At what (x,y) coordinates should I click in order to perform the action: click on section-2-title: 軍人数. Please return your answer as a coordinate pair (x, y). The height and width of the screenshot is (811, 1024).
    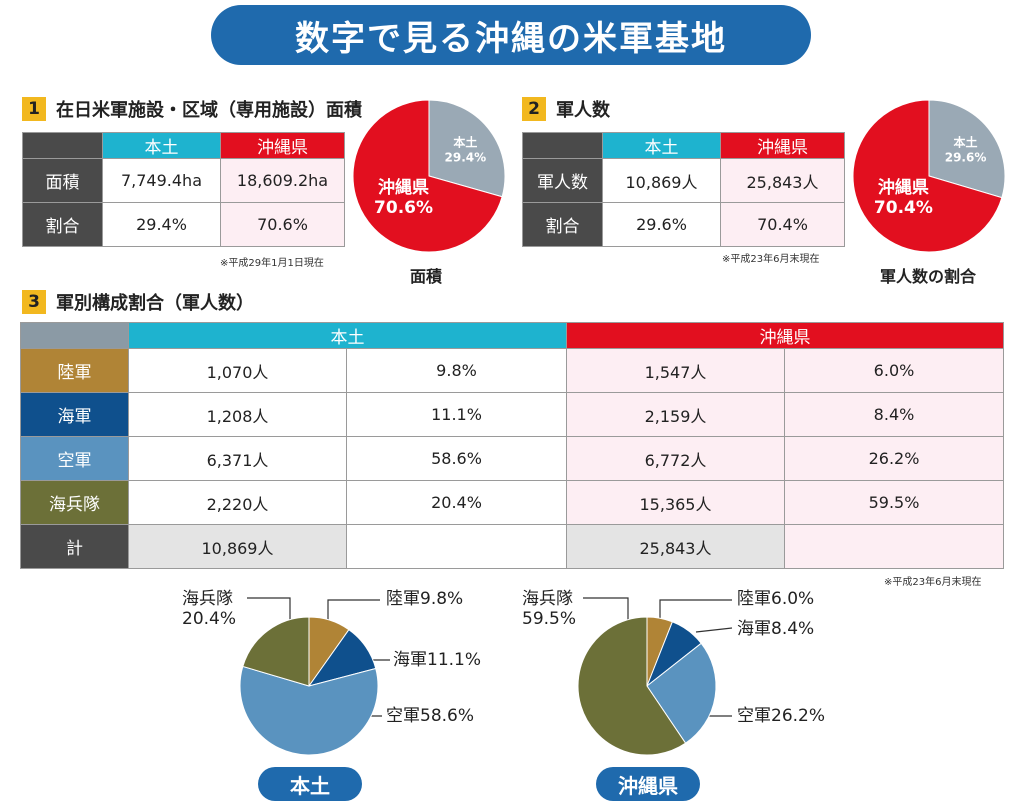
    Looking at the image, I should click on (583, 110).